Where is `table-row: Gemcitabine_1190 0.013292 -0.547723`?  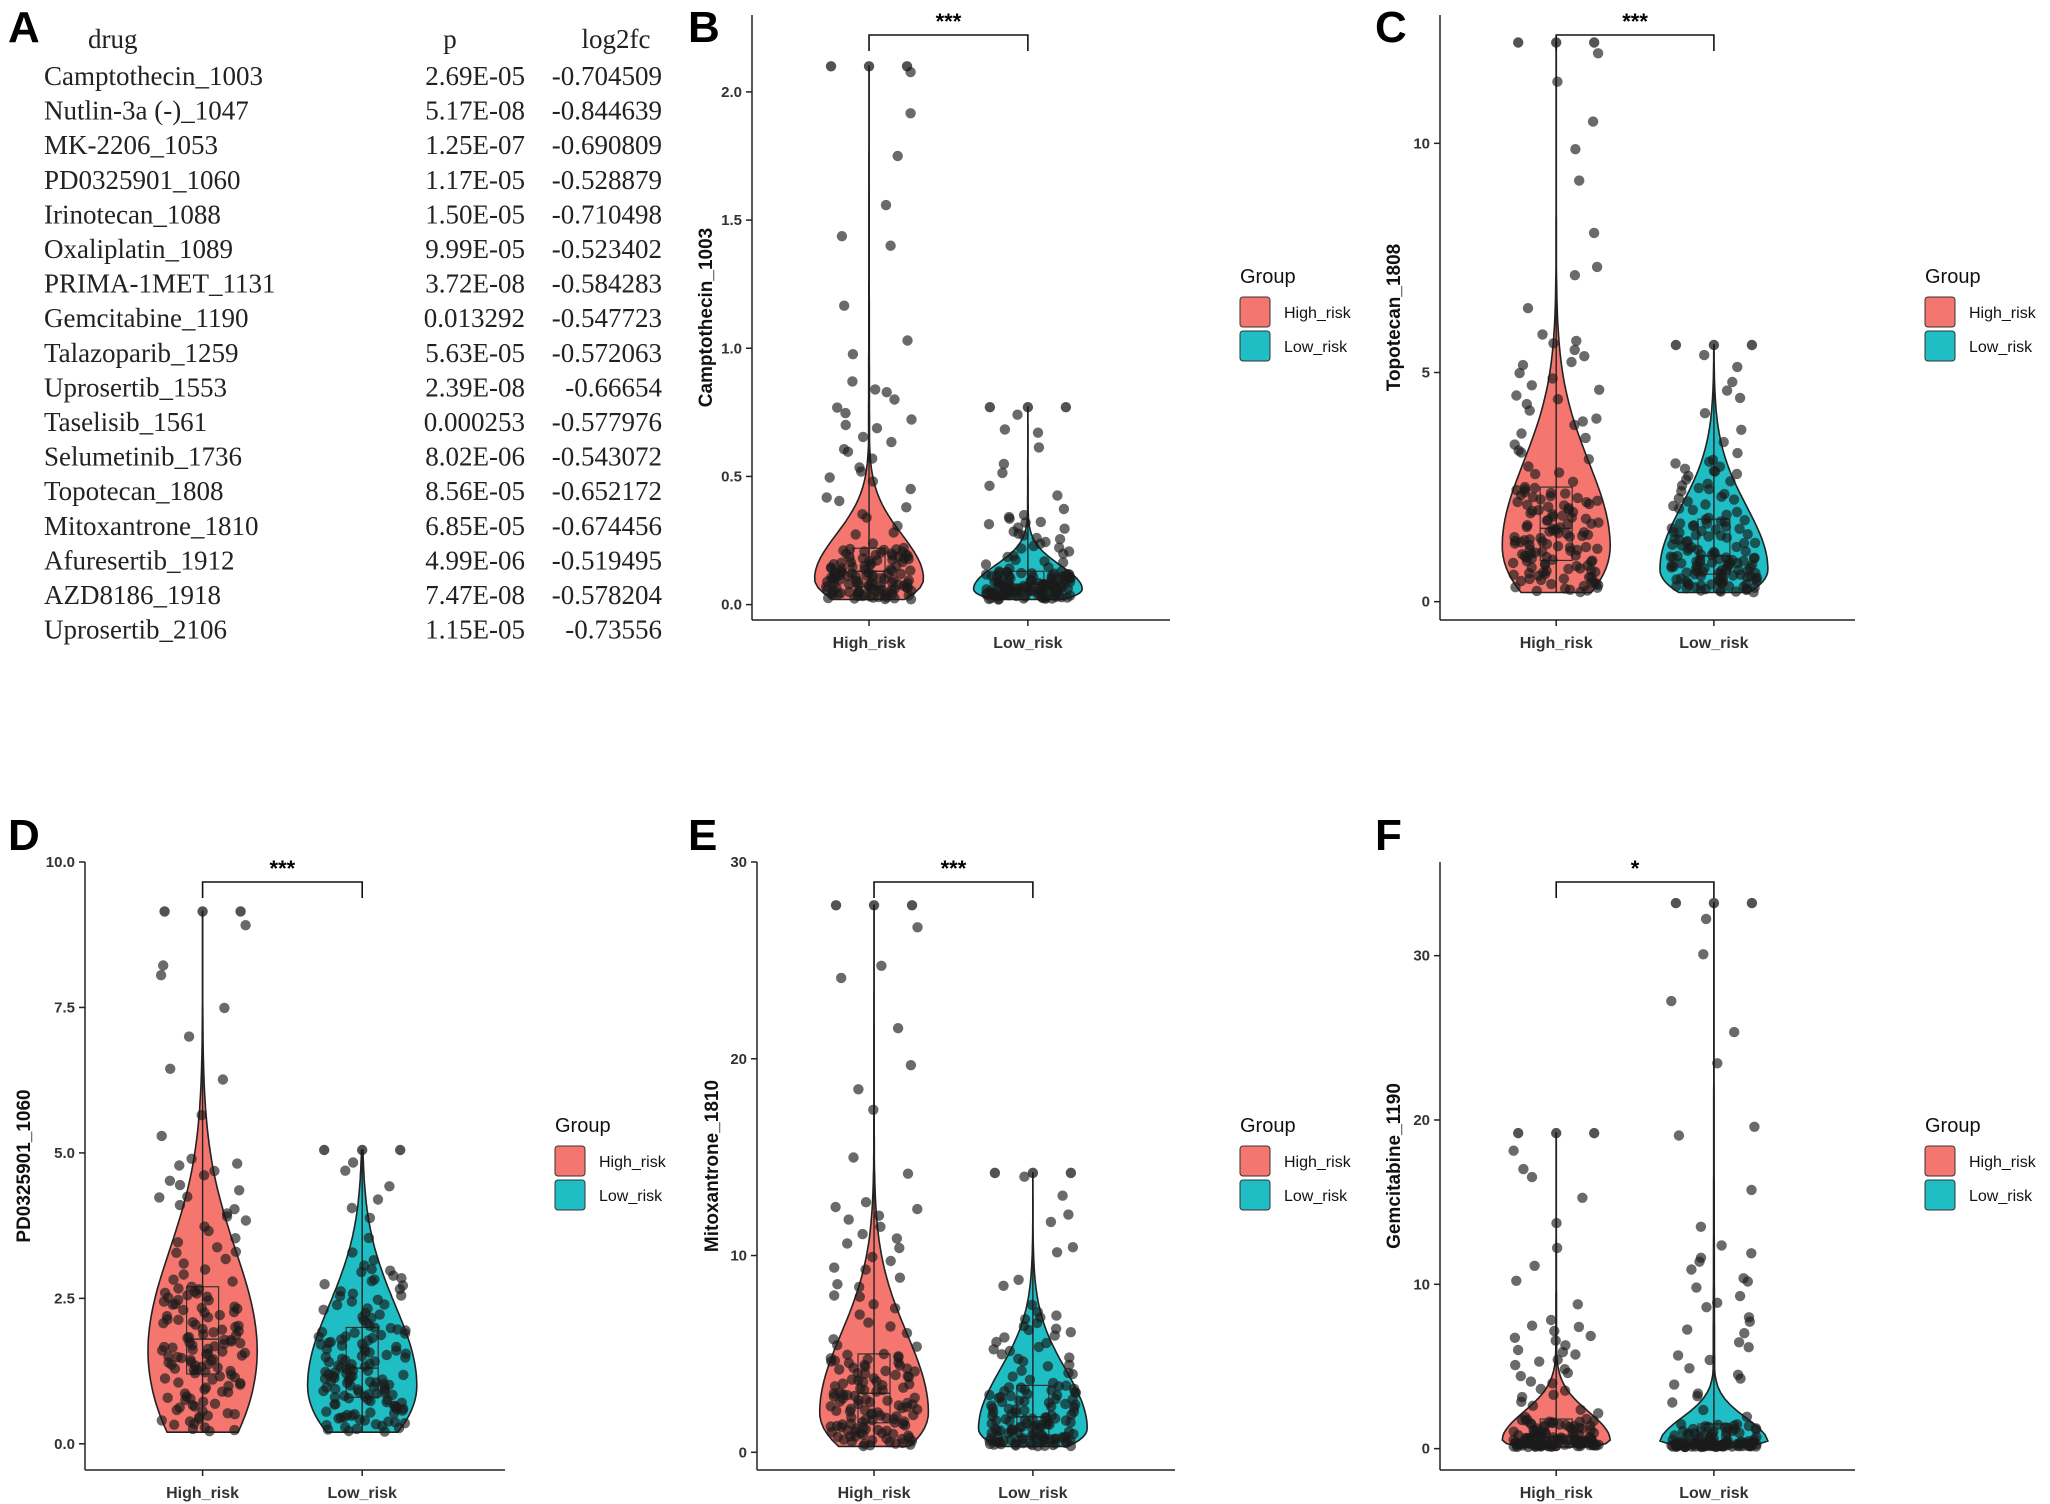
table-row: Gemcitabine_1190 0.013292 -0.547723 is located at coordinates (353, 318).